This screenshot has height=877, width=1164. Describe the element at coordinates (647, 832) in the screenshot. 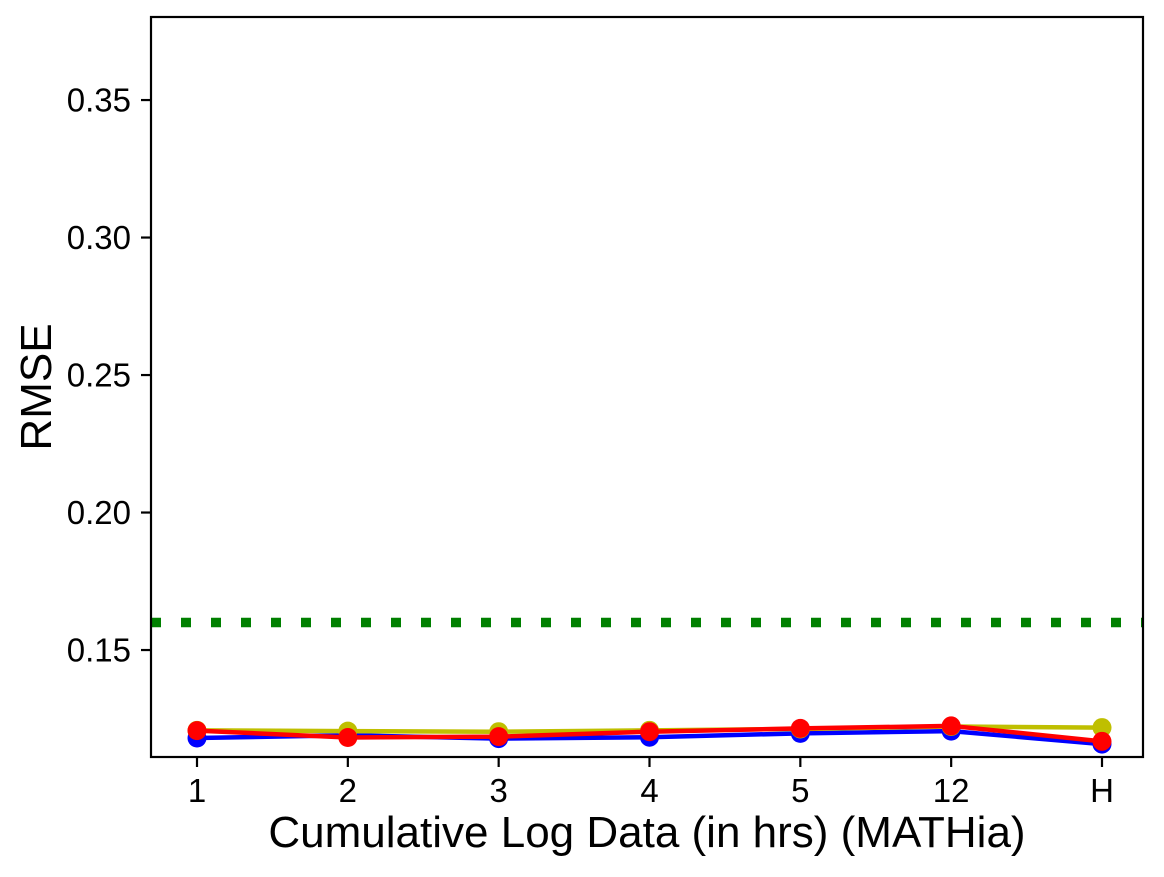

I see `x-axis-label: Cumulative Log Data (in hrs) (MATHia)` at that location.